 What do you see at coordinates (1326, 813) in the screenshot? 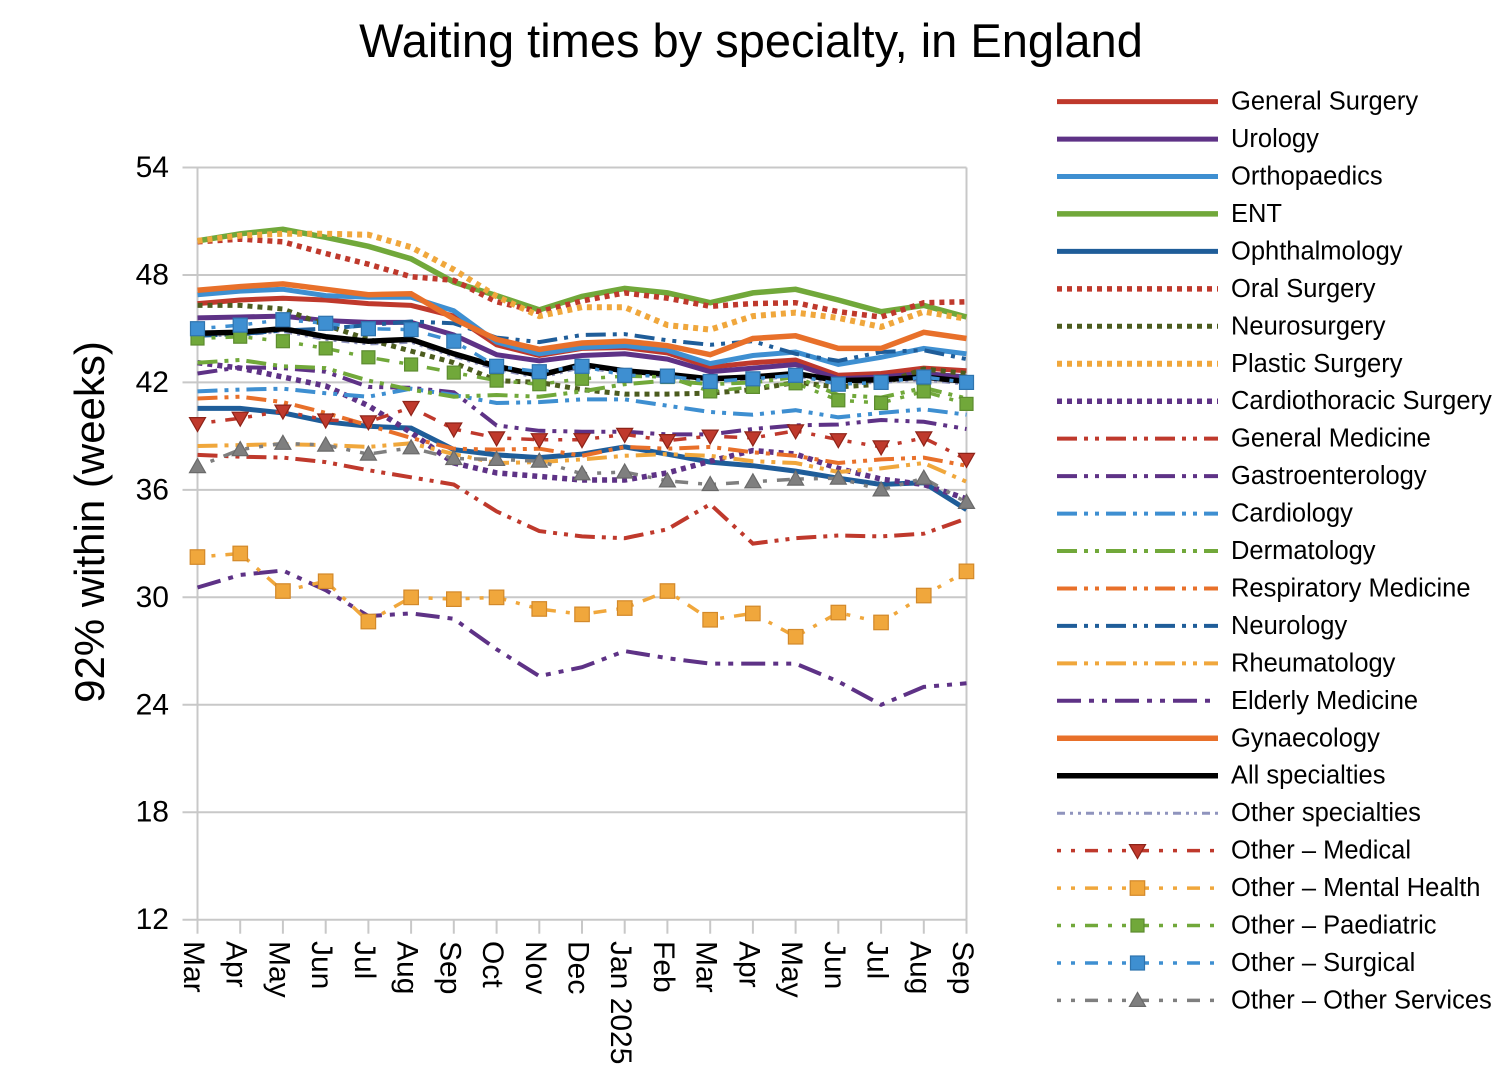
I see `svg-text: Other specialties` at bounding box center [1326, 813].